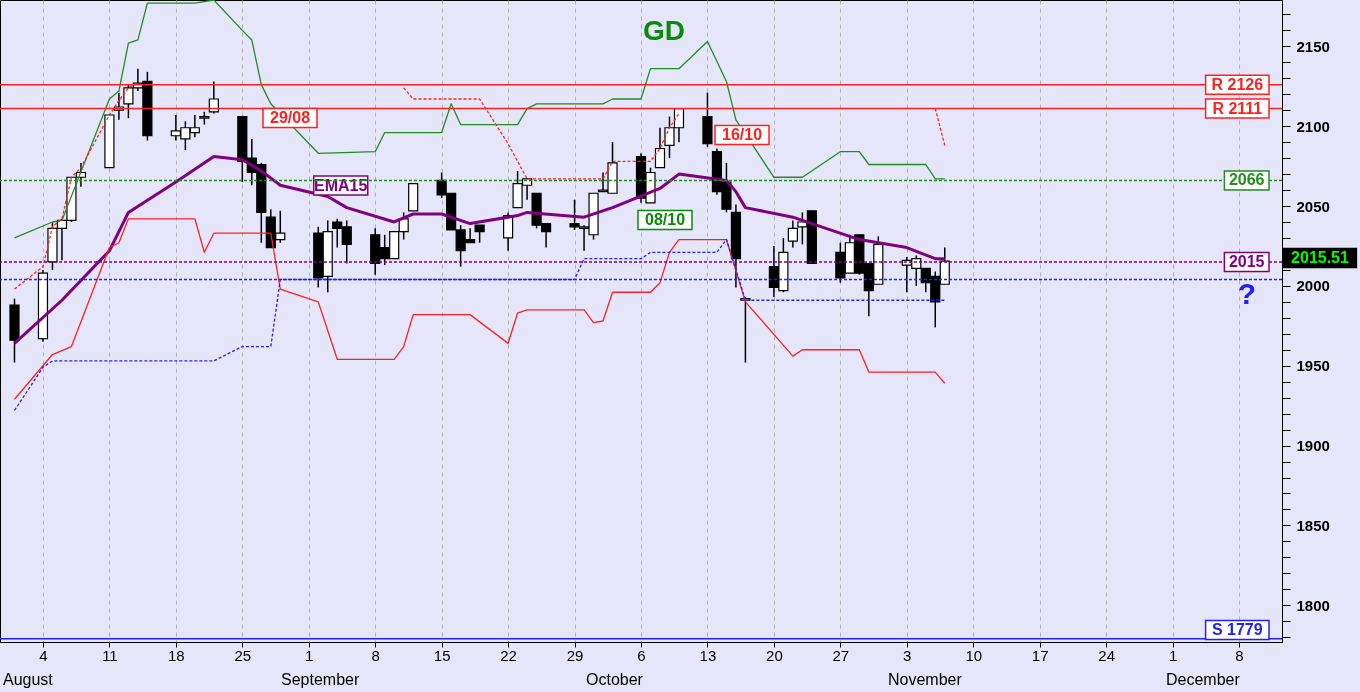 The width and height of the screenshot is (1360, 692). Describe the element at coordinates (841, 655) in the screenshot. I see `x-tick-label: 27` at that location.